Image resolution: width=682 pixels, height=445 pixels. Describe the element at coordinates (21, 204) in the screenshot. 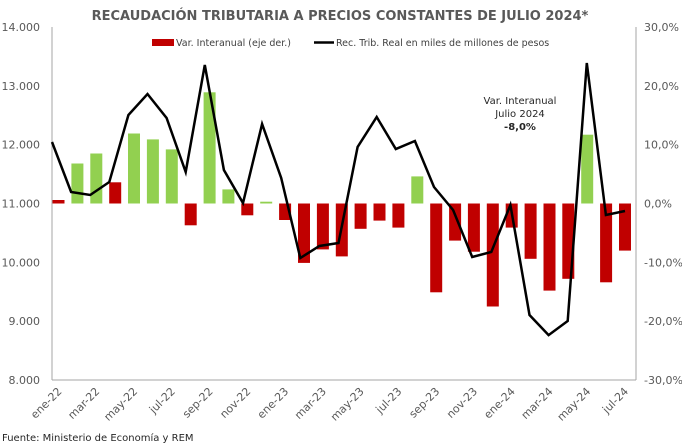

I see `y-left-tick-label: 11.000` at that location.